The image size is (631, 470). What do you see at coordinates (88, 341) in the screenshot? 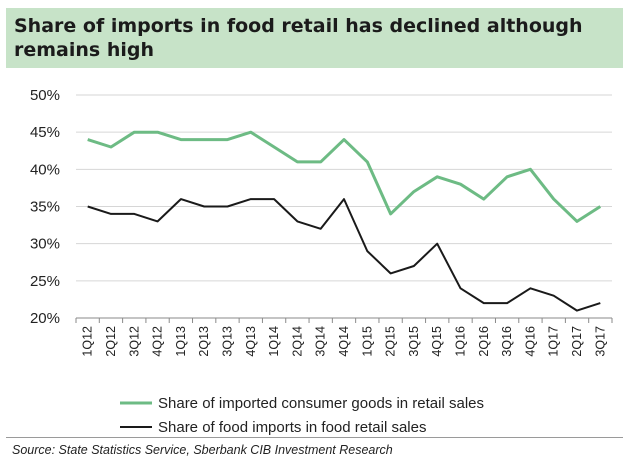
I see `x-tick-label: 1Q12` at bounding box center [88, 341].